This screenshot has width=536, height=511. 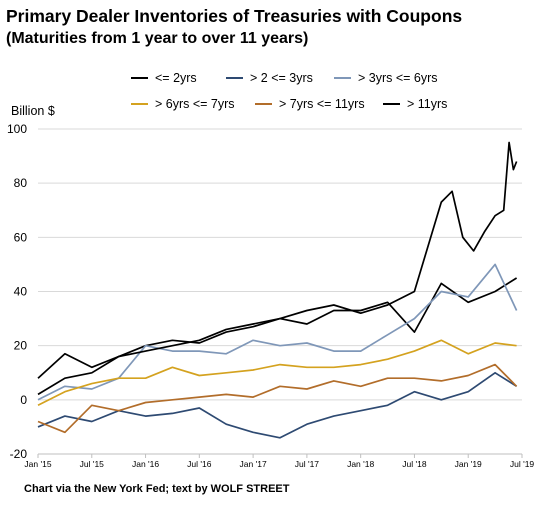 I want to click on legend-swatch-gt-11yrs, so click(x=391, y=104).